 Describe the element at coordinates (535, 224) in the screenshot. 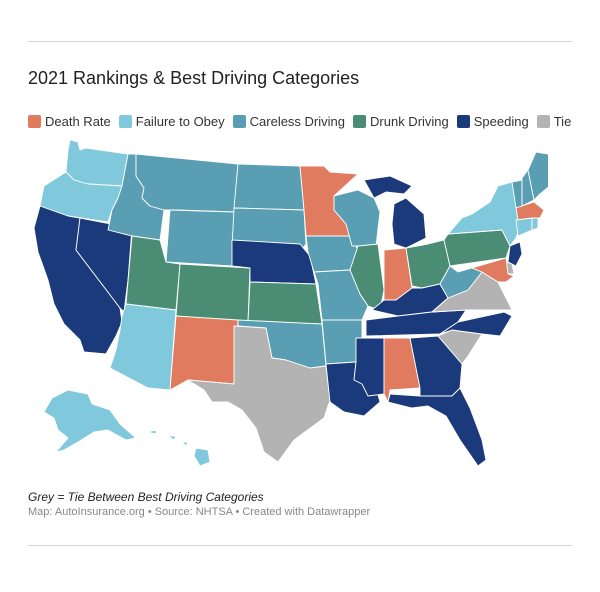

I see `state-RI` at that location.